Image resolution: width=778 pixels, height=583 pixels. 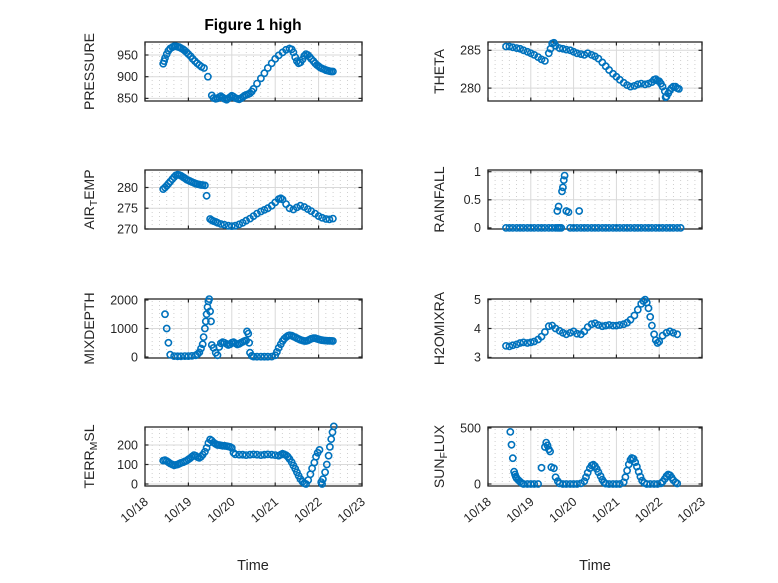 I want to click on subplot-mixdepth: 0 1000 2000 MIXDEPTH, so click(x=222, y=328).